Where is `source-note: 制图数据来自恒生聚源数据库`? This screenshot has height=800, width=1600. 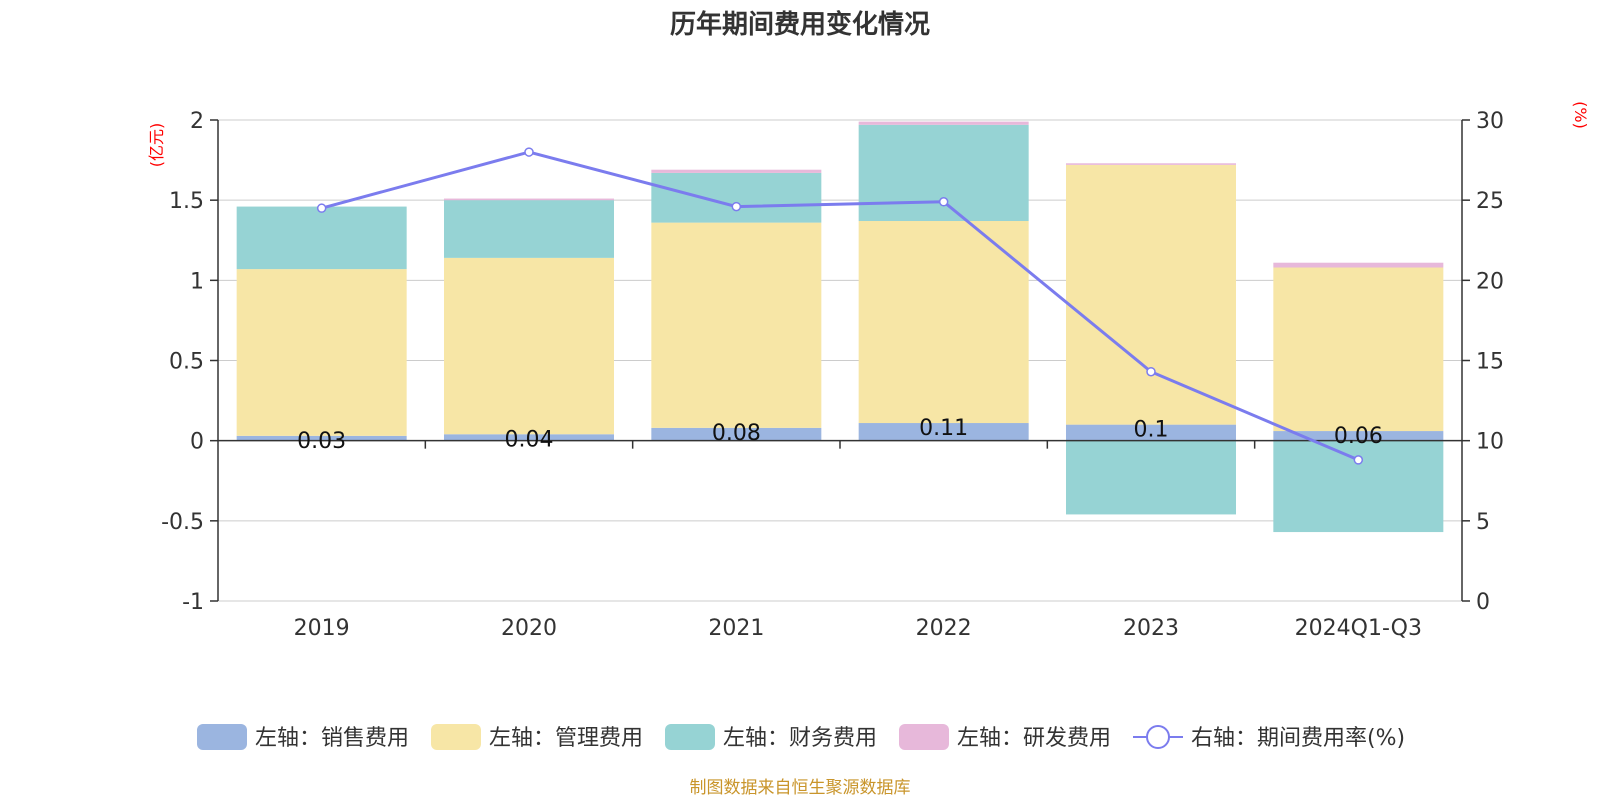
source-note: 制图数据来自恒生聚源数据库 is located at coordinates (800, 788).